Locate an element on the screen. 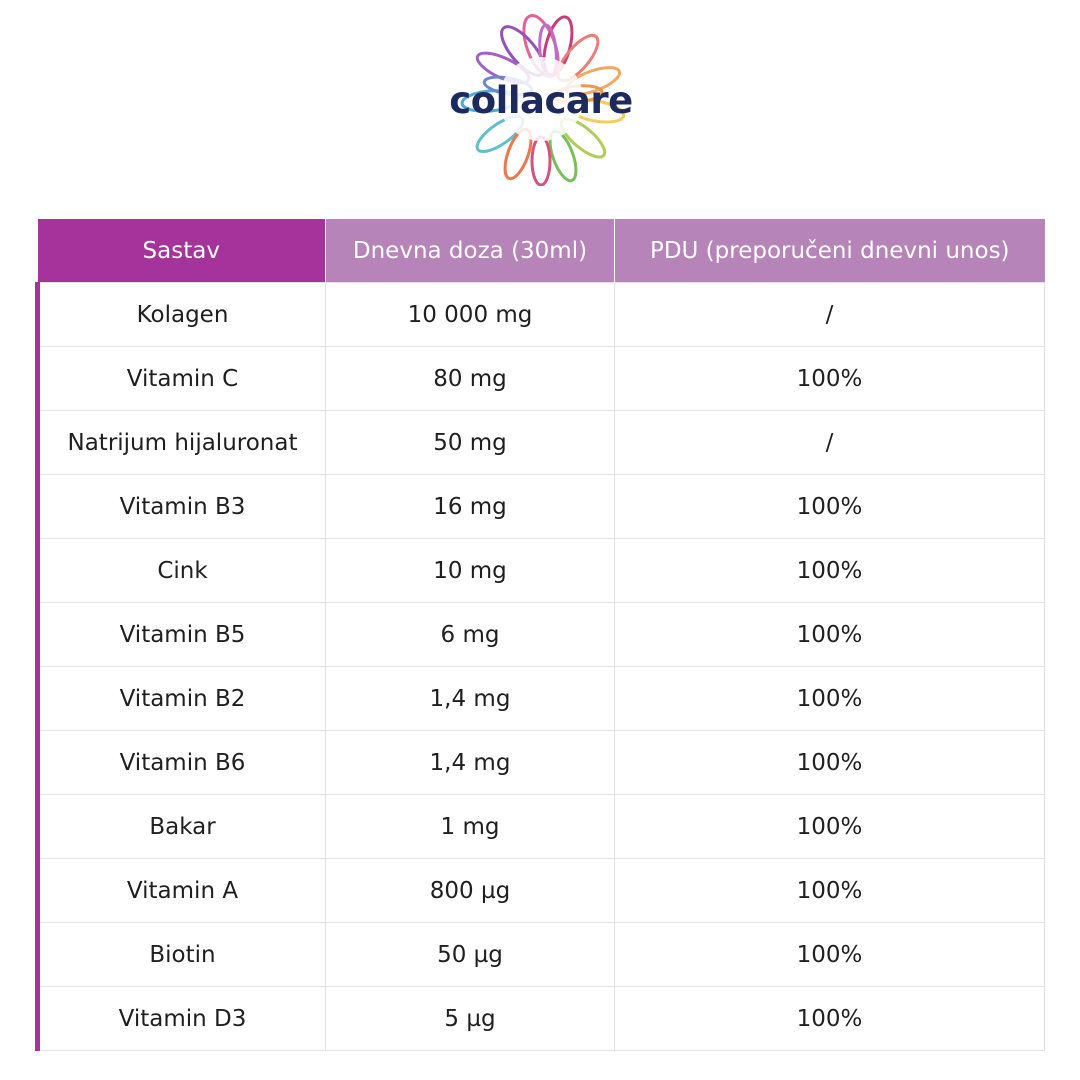 The height and width of the screenshot is (1080, 1080). ingredient-cell: Vitamin C is located at coordinates (180, 378).